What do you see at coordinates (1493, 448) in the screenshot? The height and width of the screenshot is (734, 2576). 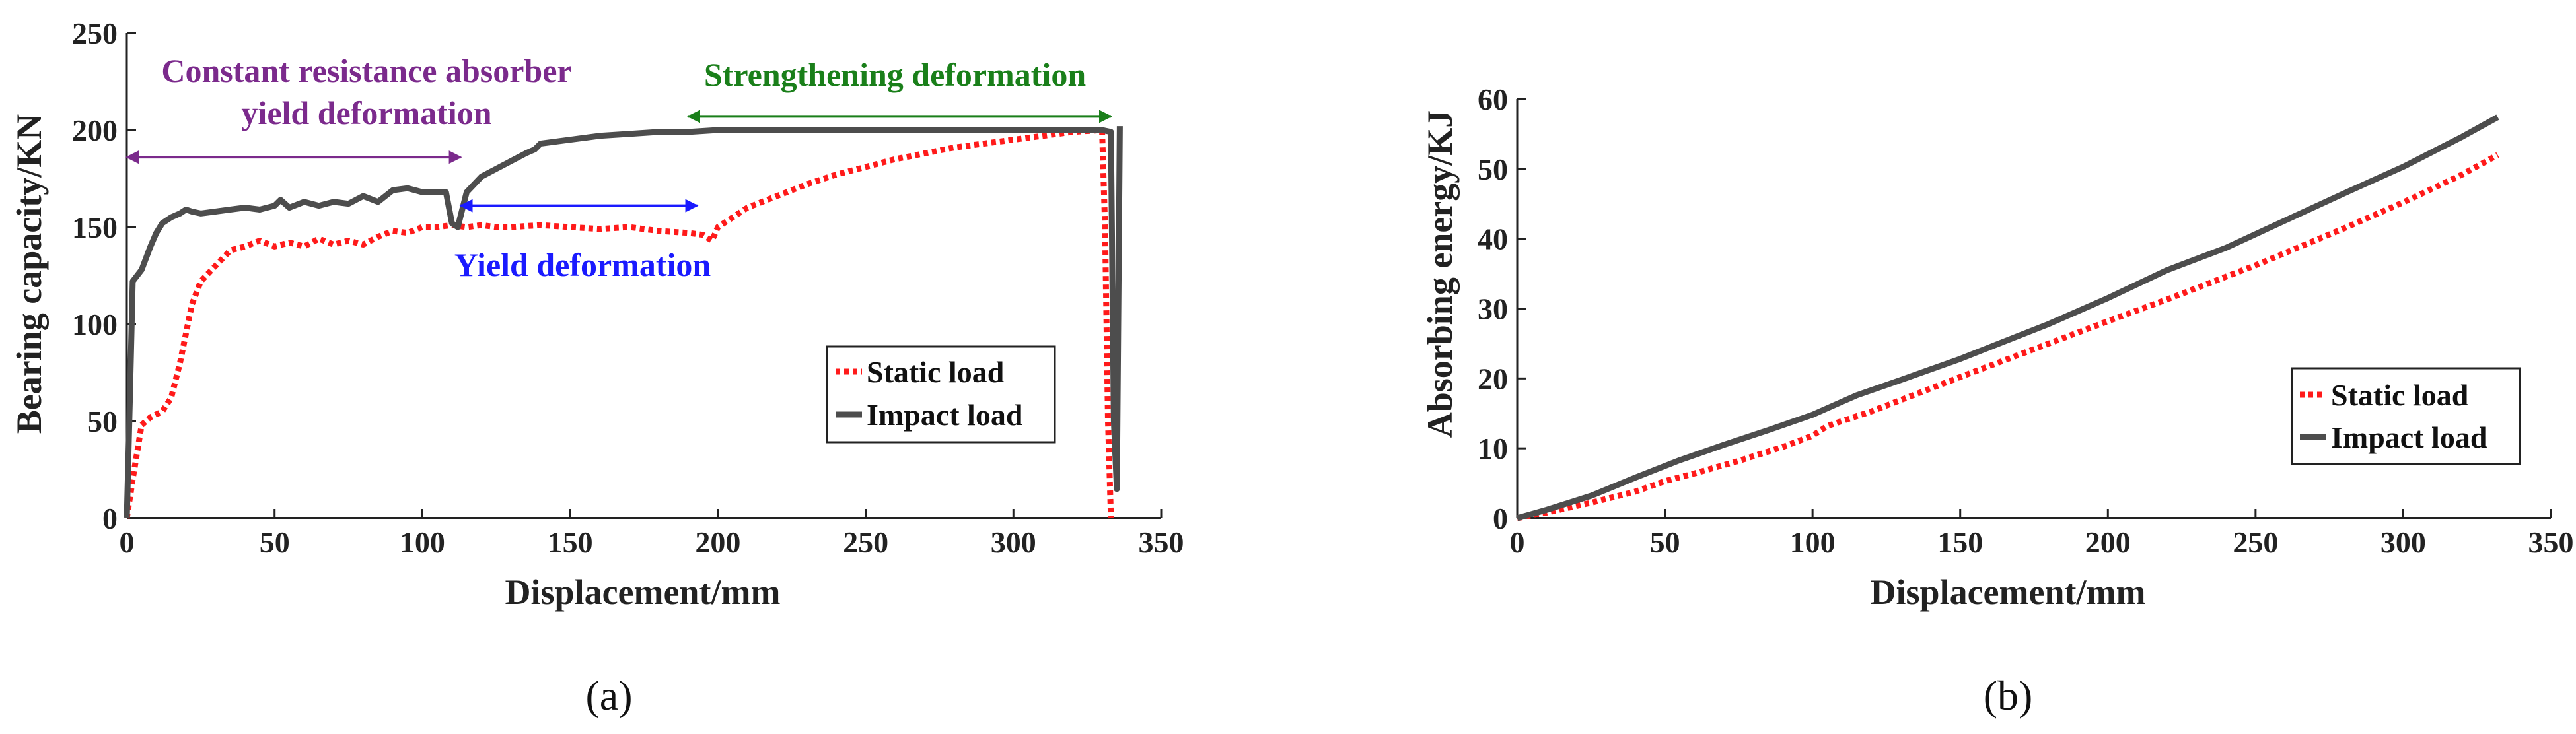 I see `chart-b-ytick-label: 10` at bounding box center [1493, 448].